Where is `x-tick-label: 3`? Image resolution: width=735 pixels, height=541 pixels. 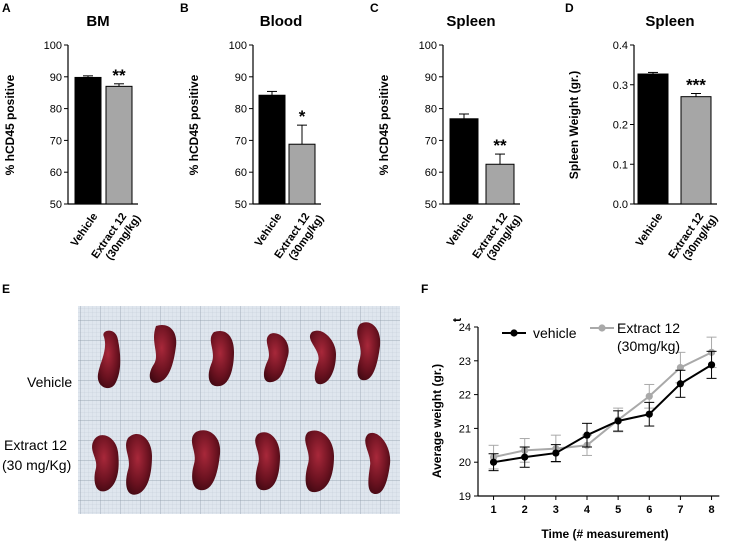 x-tick-label: 3 is located at coordinates (556, 510).